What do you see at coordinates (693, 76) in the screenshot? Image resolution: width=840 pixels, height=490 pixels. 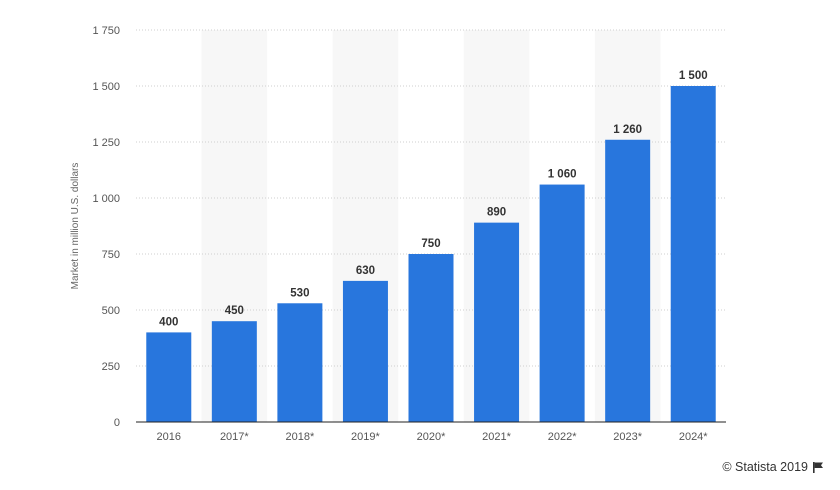 I see `data-label: 1 500` at bounding box center [693, 76].